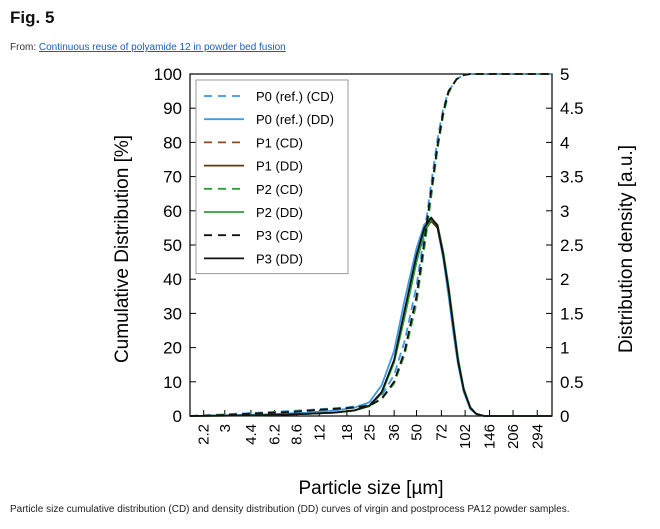 This screenshot has height=529, width=660. Describe the element at coordinates (626, 249) in the screenshot. I see `y2-axis-label: Distribution density [a.u.]` at that location.